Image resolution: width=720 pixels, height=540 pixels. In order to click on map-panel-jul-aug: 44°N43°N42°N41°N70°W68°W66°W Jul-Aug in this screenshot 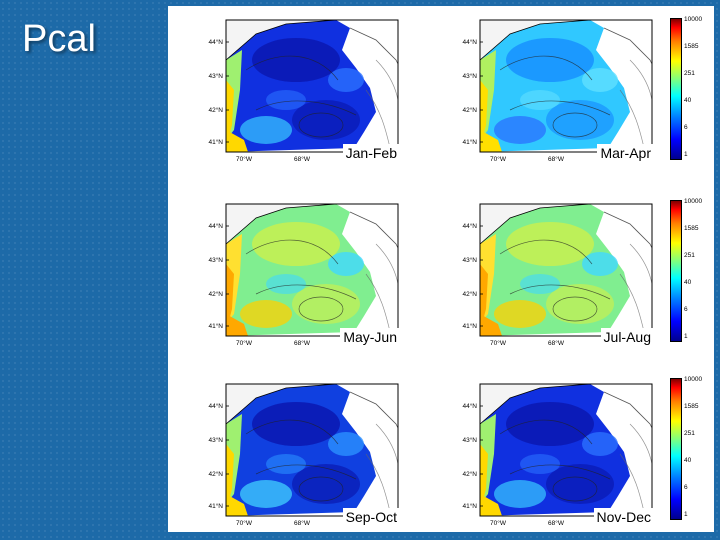, I will do `click(555, 276)`.